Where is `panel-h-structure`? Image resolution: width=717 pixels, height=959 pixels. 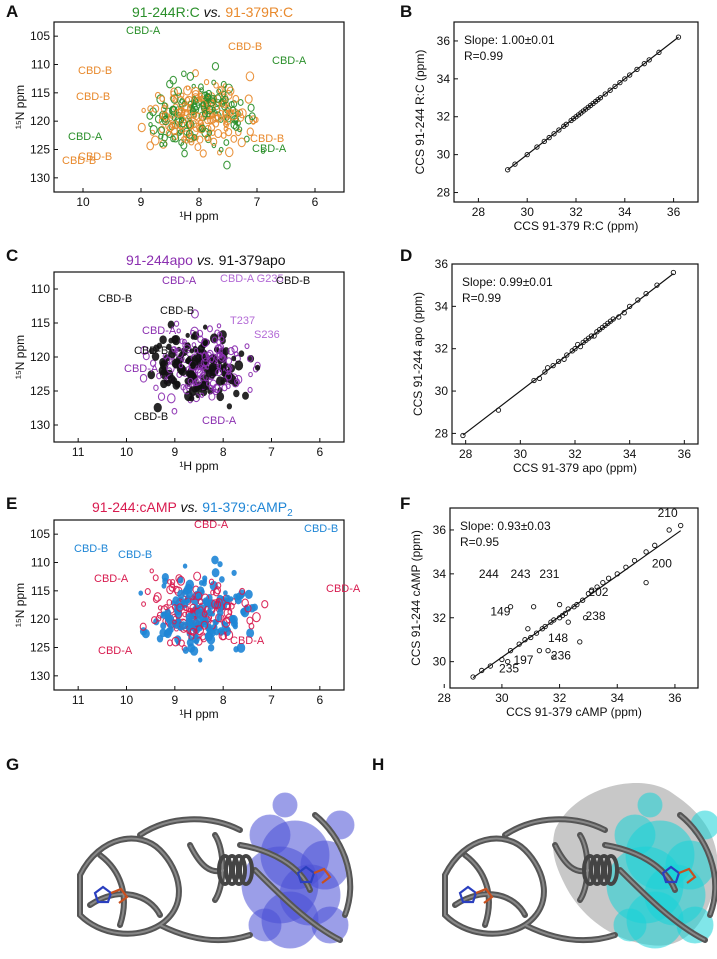 panel-h-structure is located at coordinates (579, 865).